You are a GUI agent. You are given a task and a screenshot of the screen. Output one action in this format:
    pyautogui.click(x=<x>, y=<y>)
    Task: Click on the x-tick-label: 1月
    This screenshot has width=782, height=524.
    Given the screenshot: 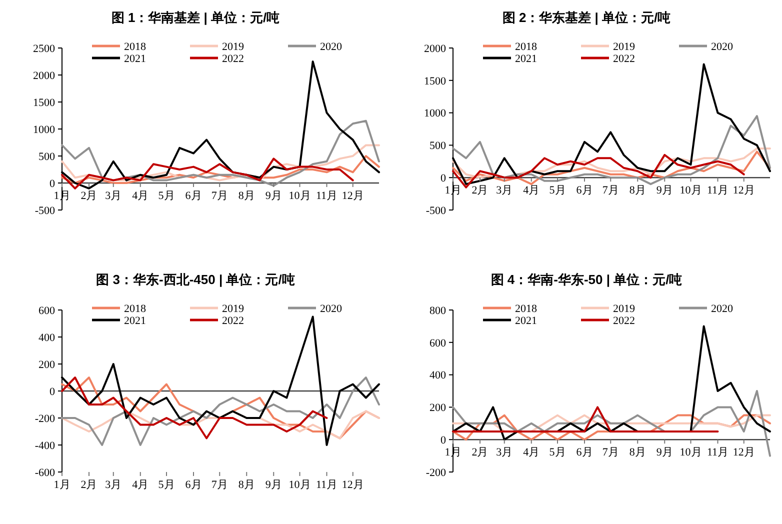 What is the action you would take?
    pyautogui.click(x=62, y=485)
    